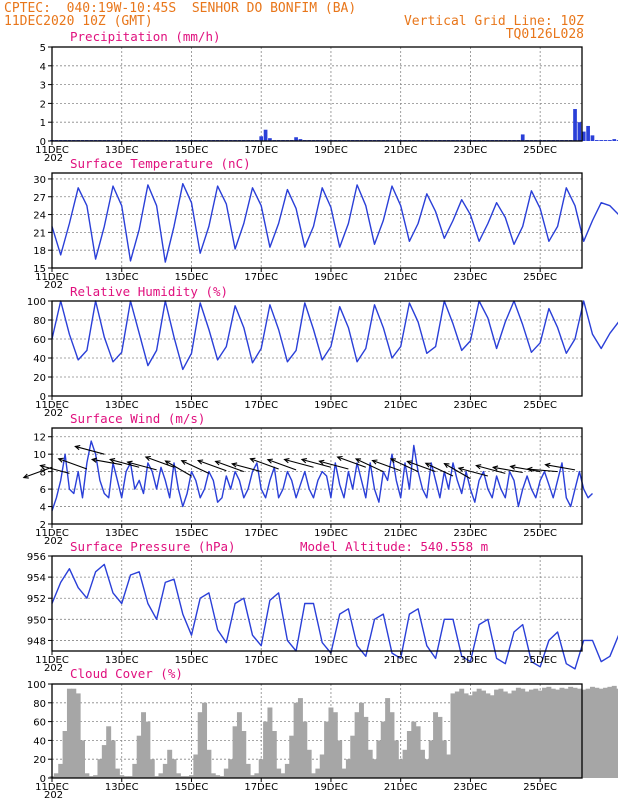  I want to click on precip-year-fragment: 202, so click(53, 158).